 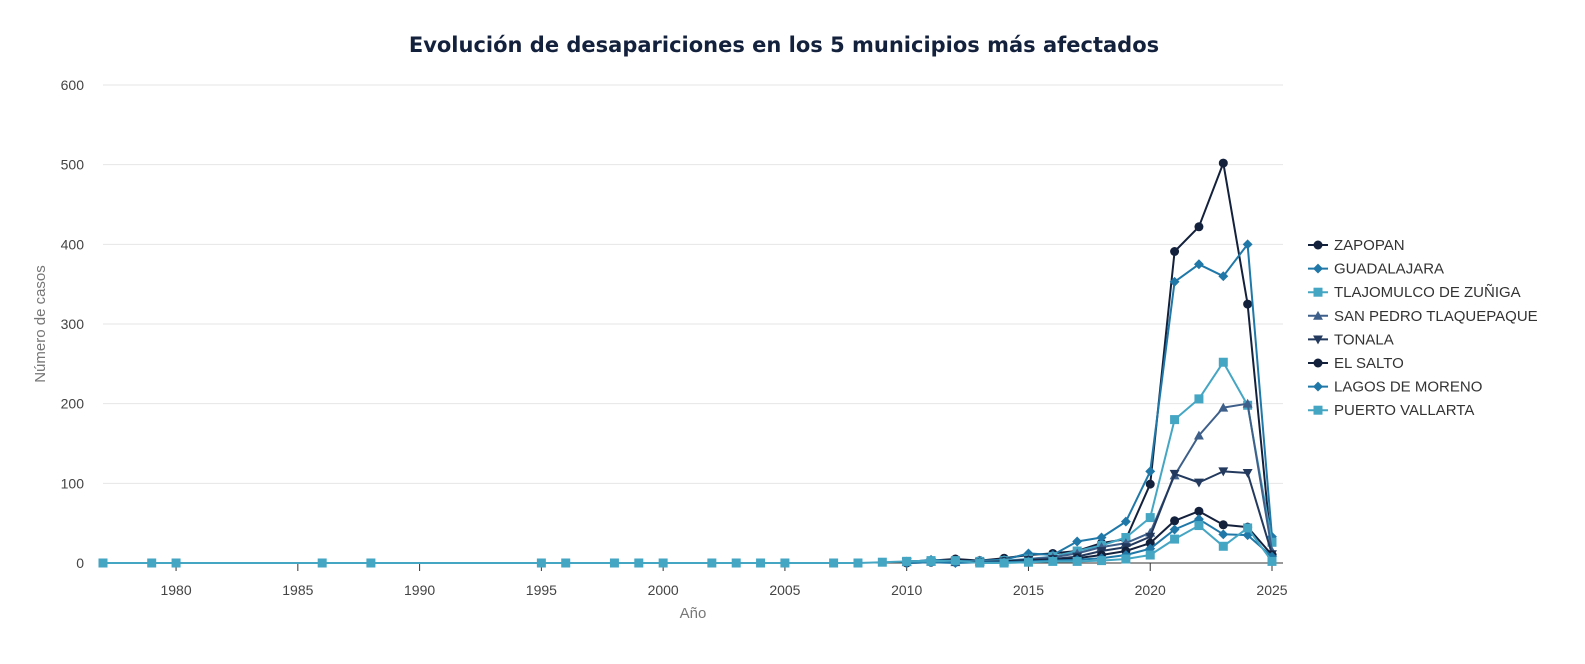 What do you see at coordinates (40, 324) in the screenshot?
I see `y-axis-label: Número de casos` at bounding box center [40, 324].